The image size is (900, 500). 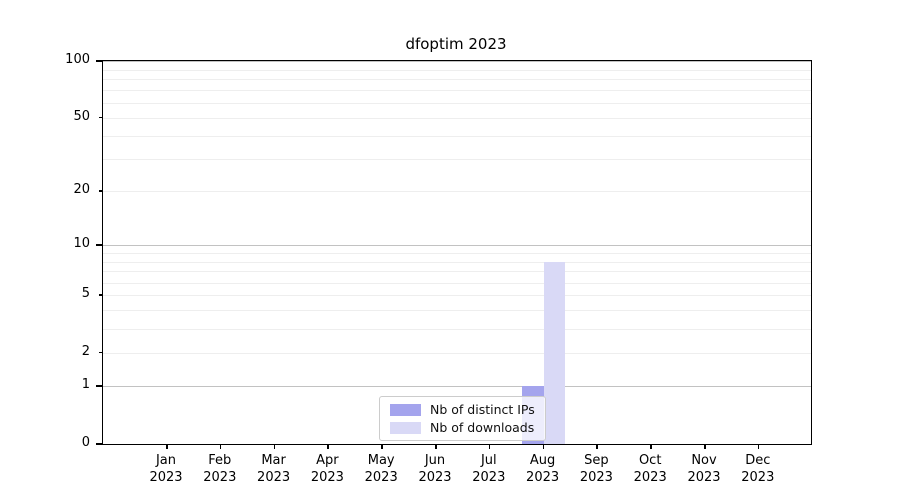 I want to click on legend-label-downloads: Nb of downloads, so click(x=482, y=427).